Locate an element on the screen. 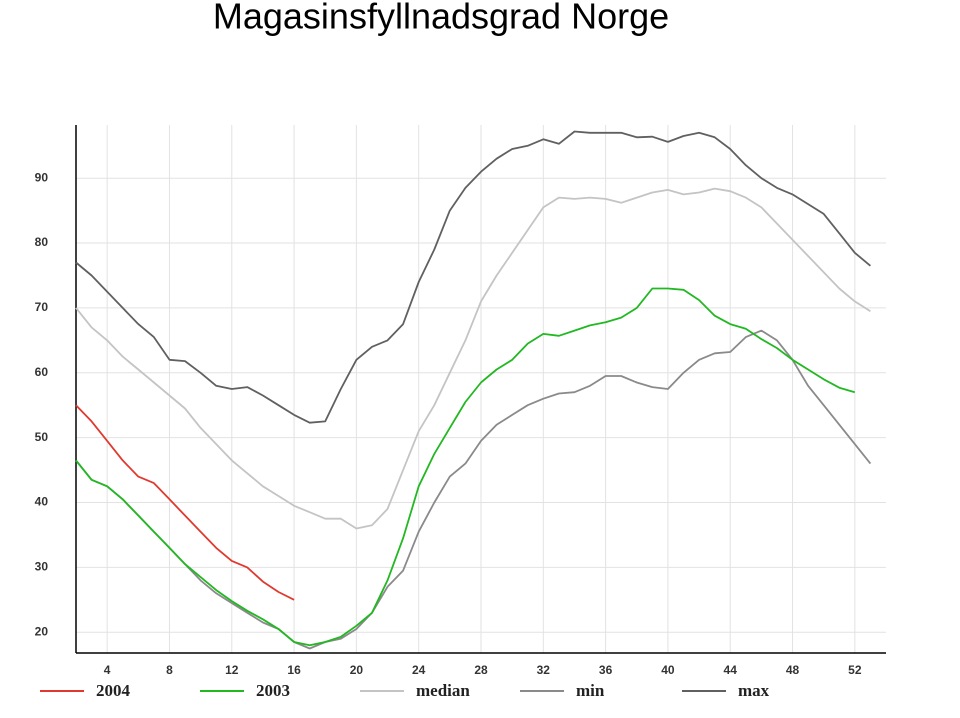 The height and width of the screenshot is (718, 960). y-tick-label: 60 is located at coordinates (42, 372).